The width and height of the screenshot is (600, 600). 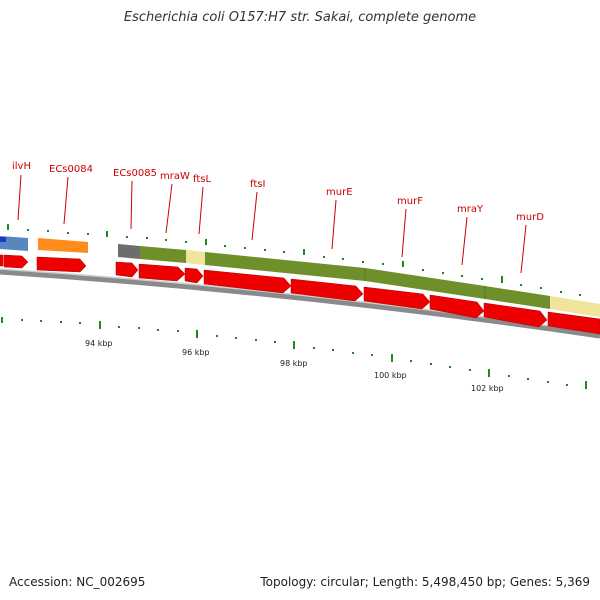 I want to click on gene-label-murD: murD, so click(x=530, y=217).